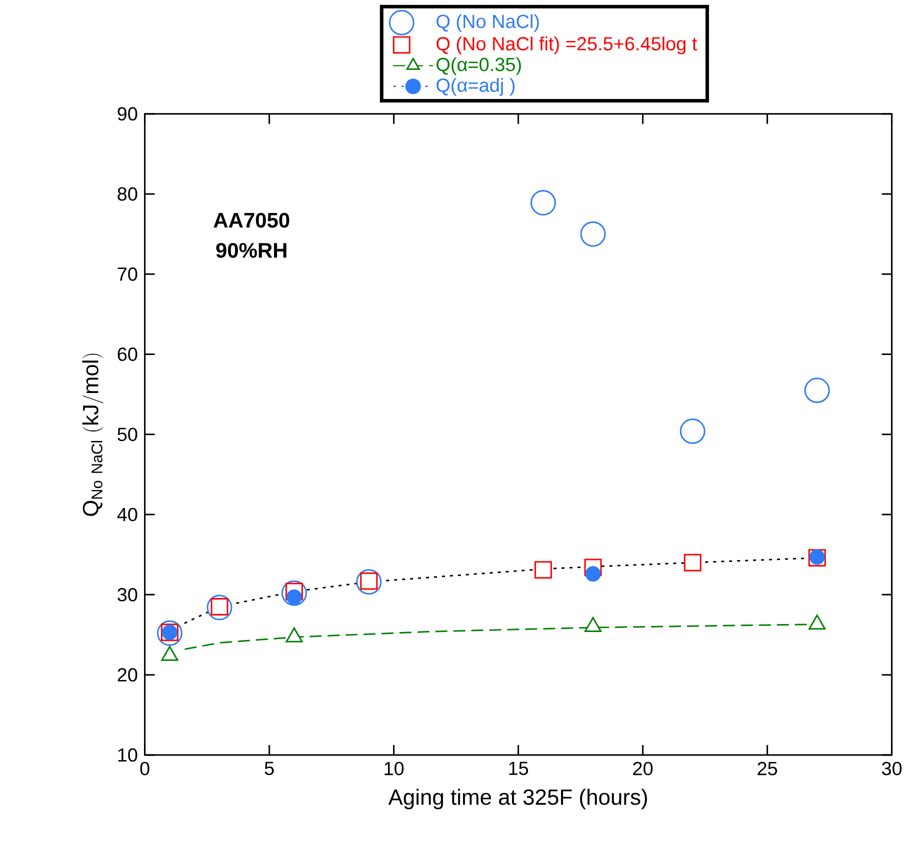  I want to click on legend-label: Q (No NaCl fit) =25.5+6.45log t, so click(567, 45).